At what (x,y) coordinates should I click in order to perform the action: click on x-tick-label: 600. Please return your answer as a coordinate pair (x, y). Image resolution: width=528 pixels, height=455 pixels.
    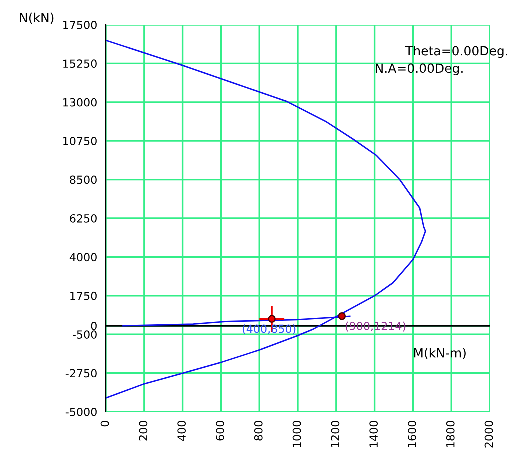
    Looking at the image, I should click on (220, 431).